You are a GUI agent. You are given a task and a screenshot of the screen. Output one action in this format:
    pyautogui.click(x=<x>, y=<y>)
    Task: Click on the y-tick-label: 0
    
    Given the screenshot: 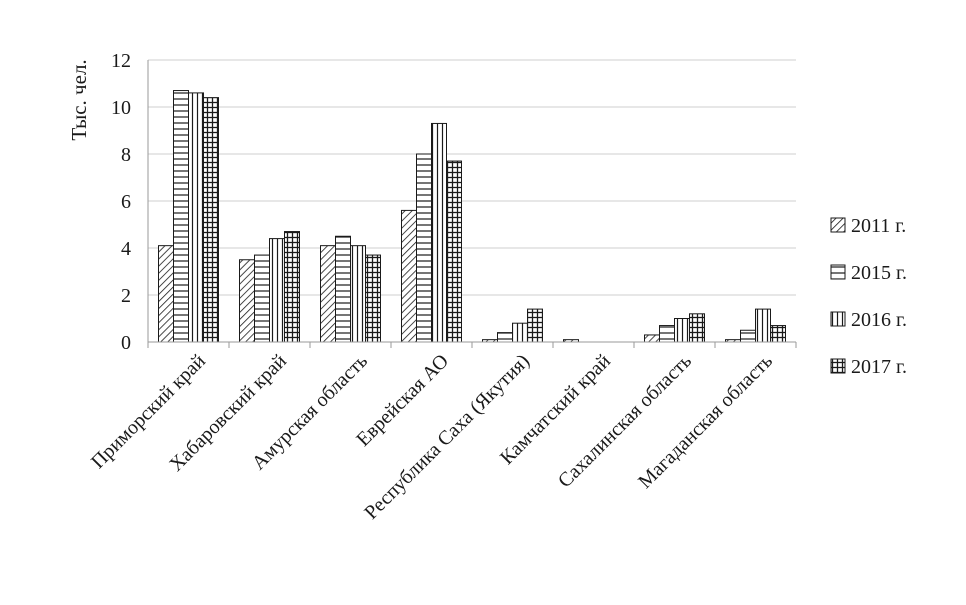 What is the action you would take?
    pyautogui.click(x=126, y=343)
    